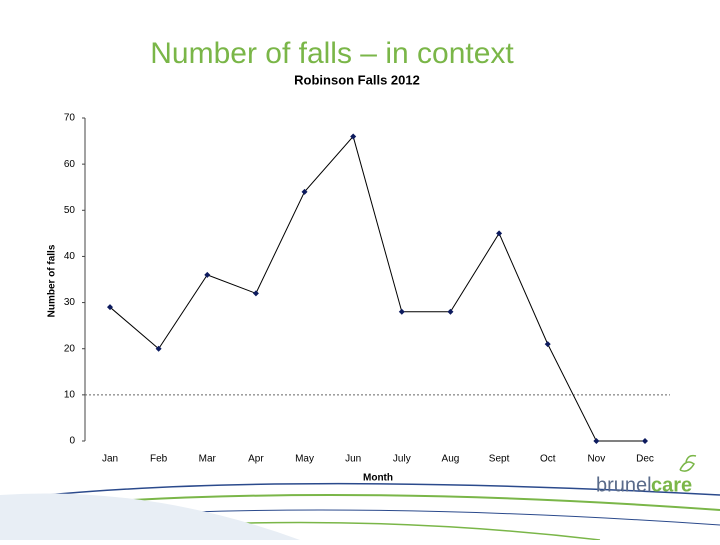  What do you see at coordinates (208, 459) in the screenshot?
I see `x-tick-label: Mar` at bounding box center [208, 459].